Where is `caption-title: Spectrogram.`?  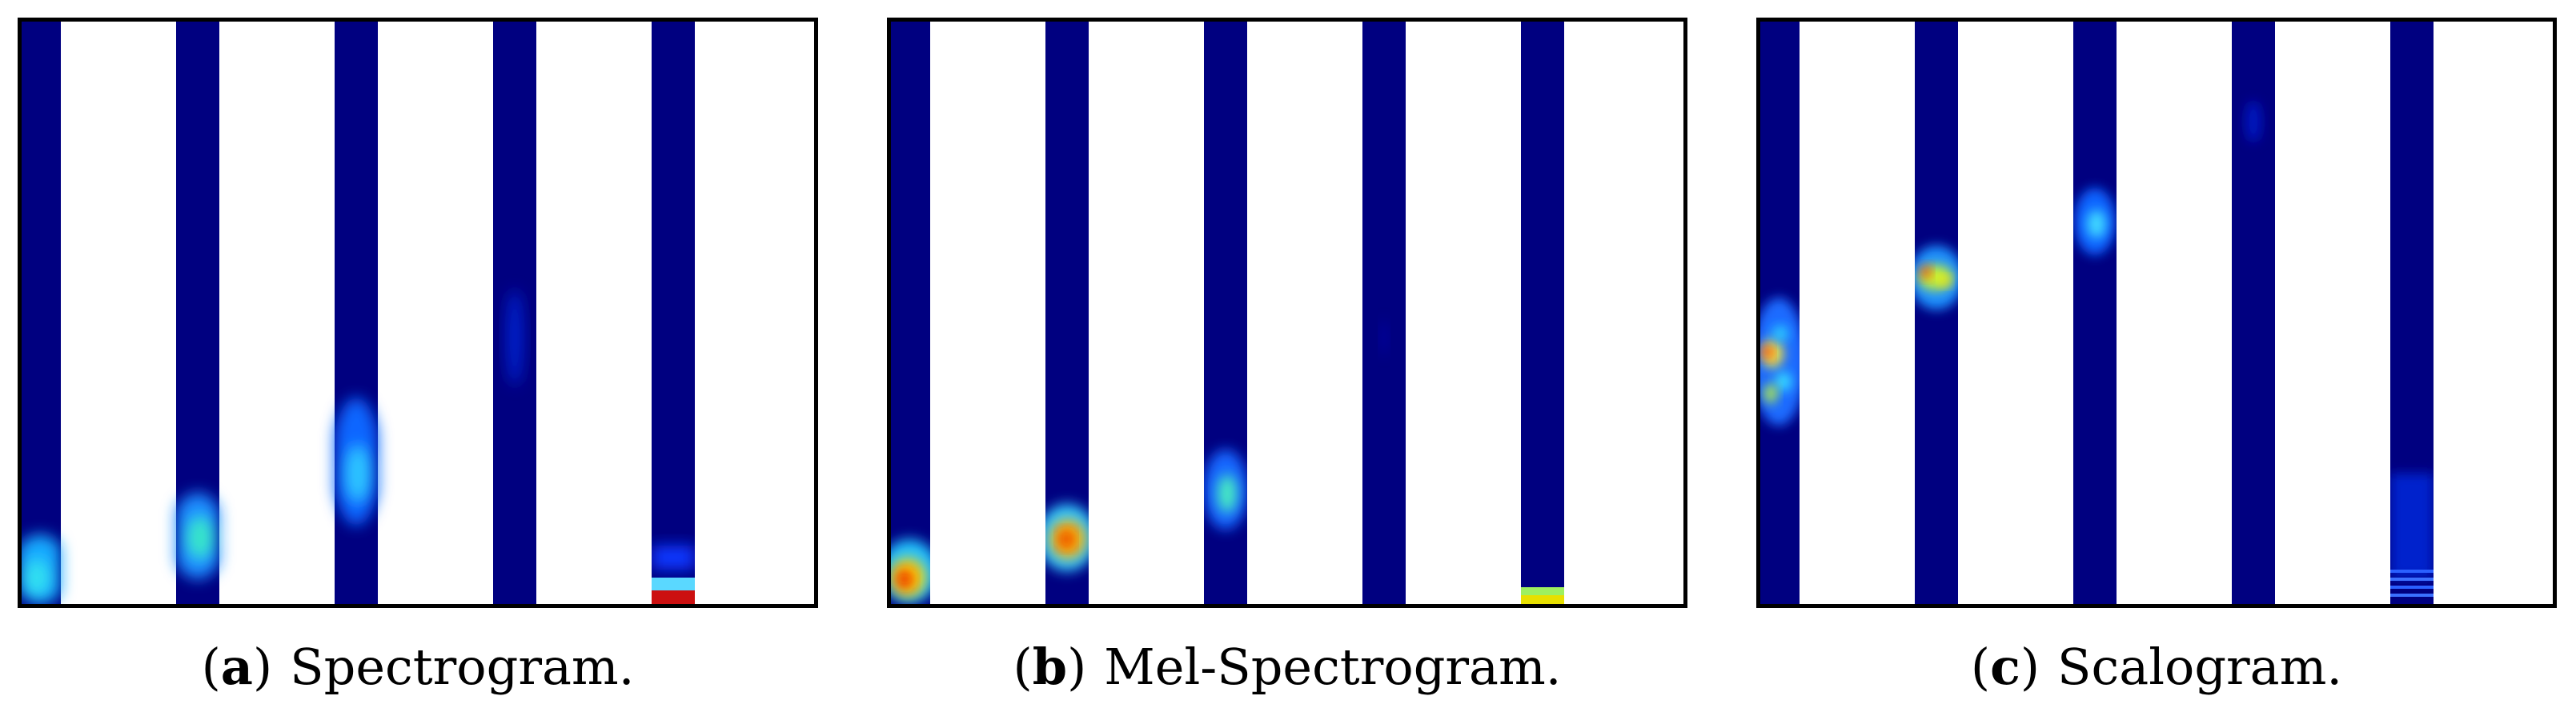
caption-title: Spectrogram. is located at coordinates (462, 667).